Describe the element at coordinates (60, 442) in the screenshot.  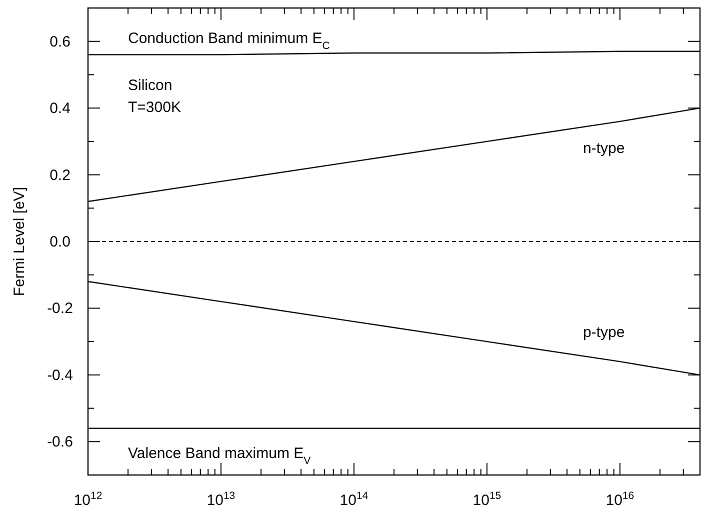
I see `y-tick-label: -0.6` at that location.